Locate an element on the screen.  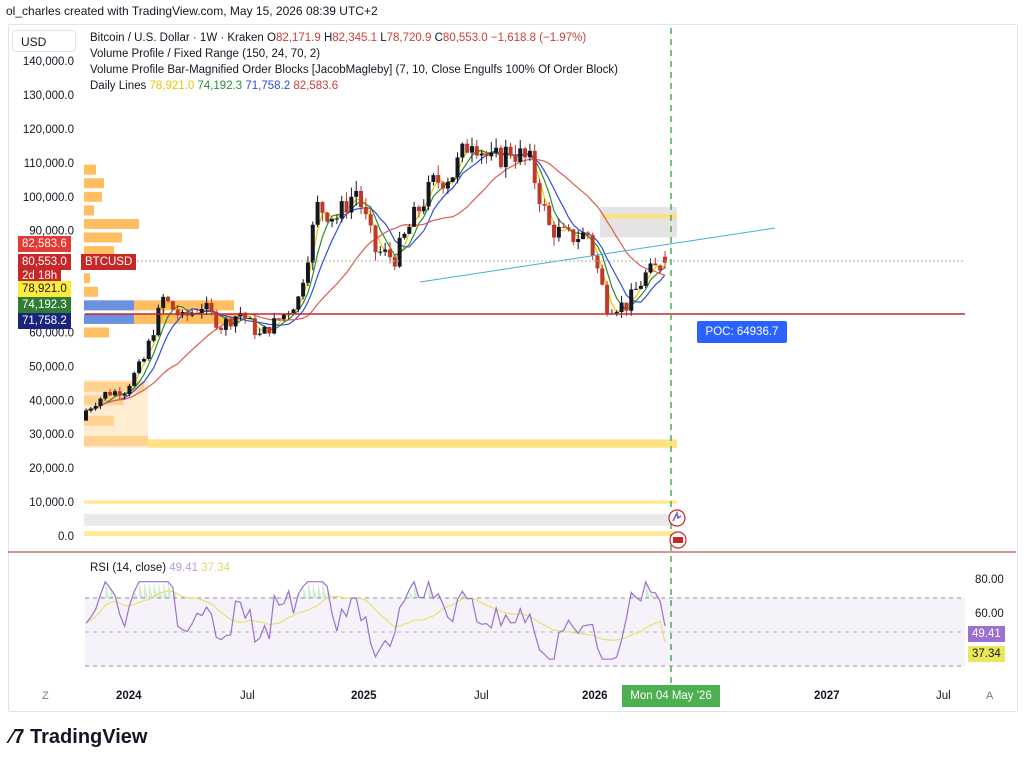
rsi-pane is located at coordinates (525, 623).